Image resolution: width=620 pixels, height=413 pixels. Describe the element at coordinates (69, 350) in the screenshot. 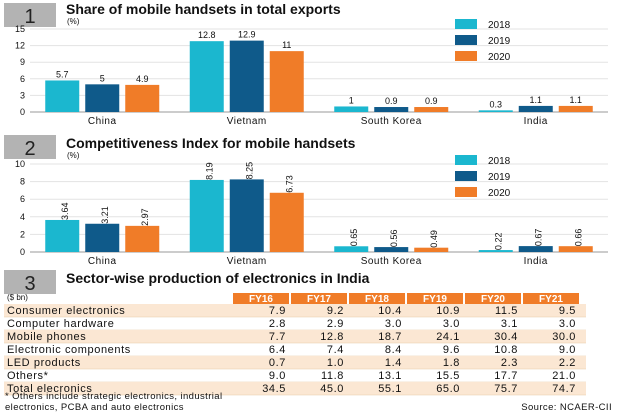

I see `row-label: Electronic components` at that location.